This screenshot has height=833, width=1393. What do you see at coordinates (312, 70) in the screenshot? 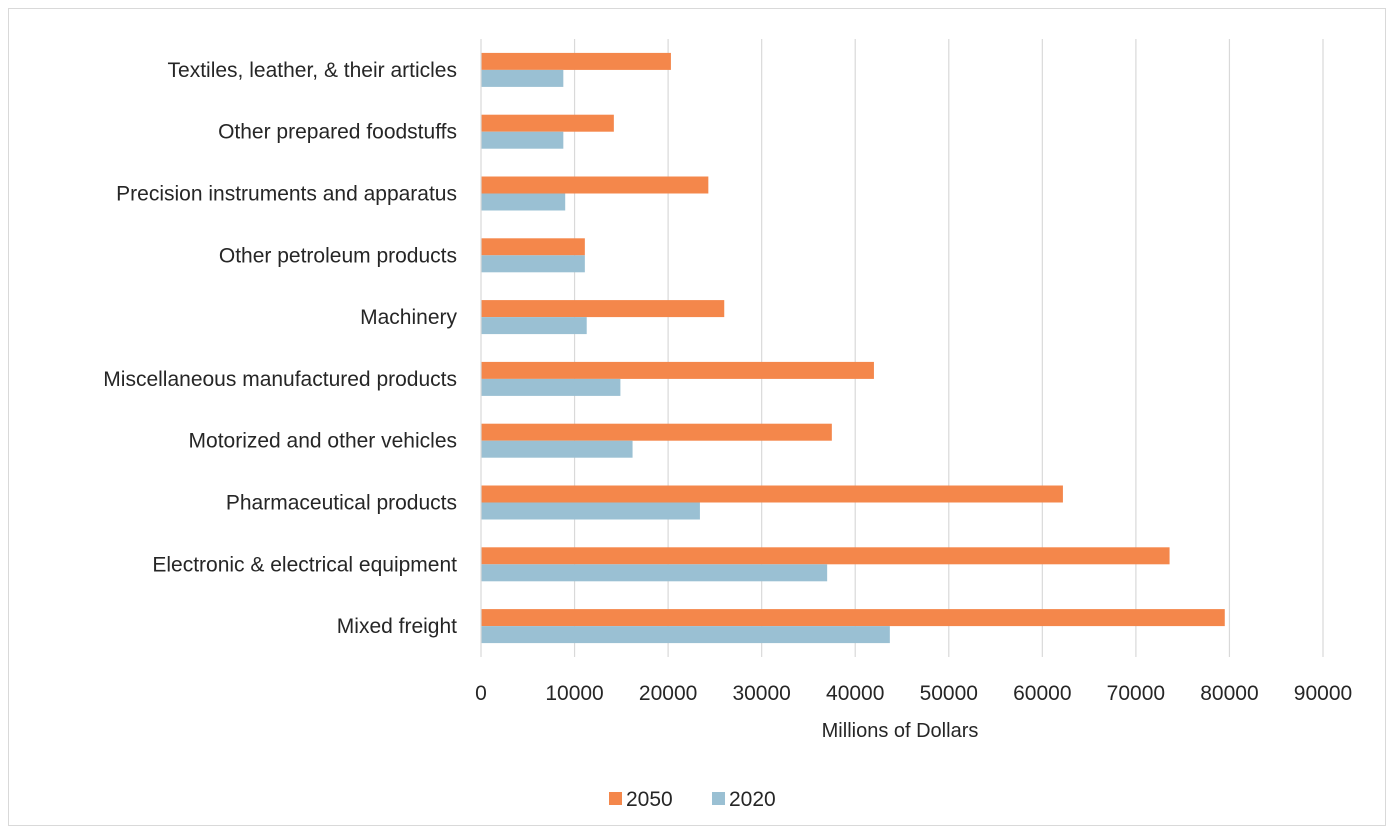
I see `category-label: Textiles, leather, & their articles` at bounding box center [312, 70].